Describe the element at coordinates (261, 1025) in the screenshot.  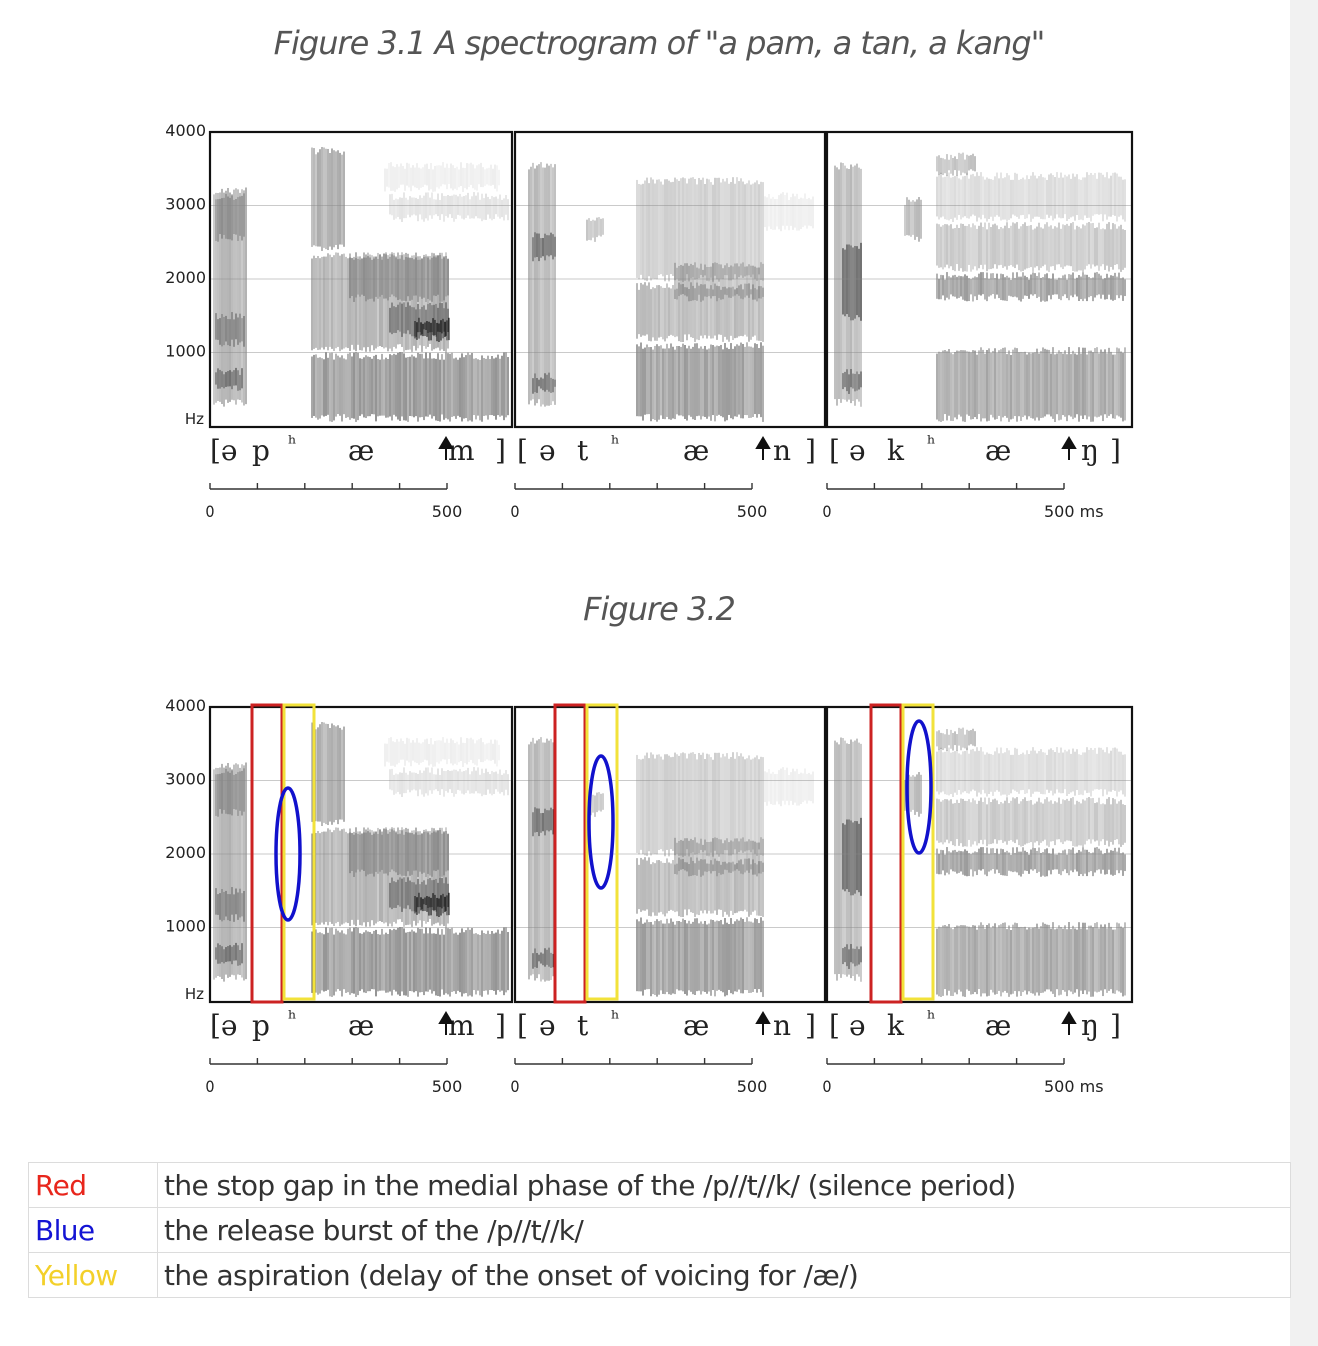
I see `fig2-phonetic-symbol: p` at that location.